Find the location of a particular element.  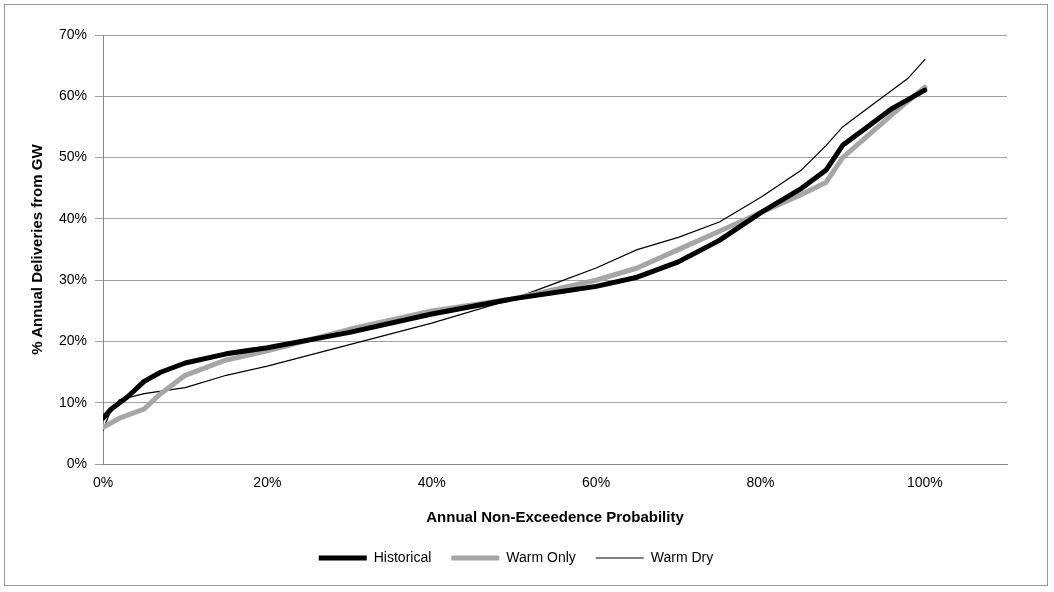

x-tick-label: 60% is located at coordinates (596, 482).